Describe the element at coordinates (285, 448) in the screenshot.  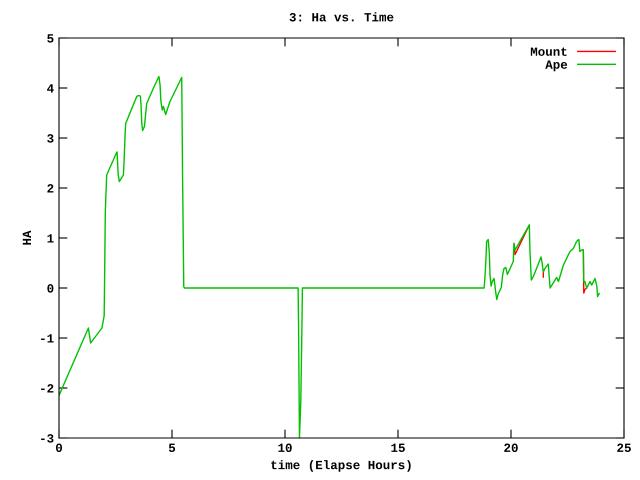
I see `x-tick-label: 10` at that location.